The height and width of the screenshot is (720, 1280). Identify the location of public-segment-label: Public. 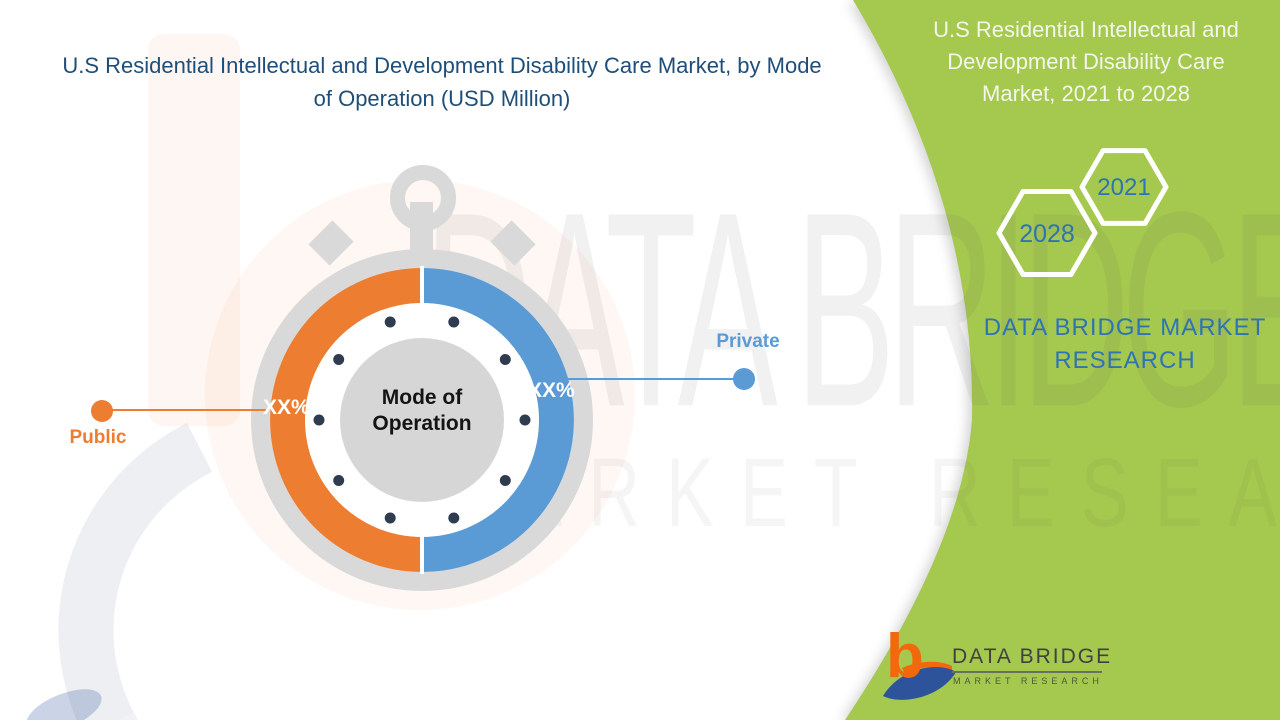
(98, 437).